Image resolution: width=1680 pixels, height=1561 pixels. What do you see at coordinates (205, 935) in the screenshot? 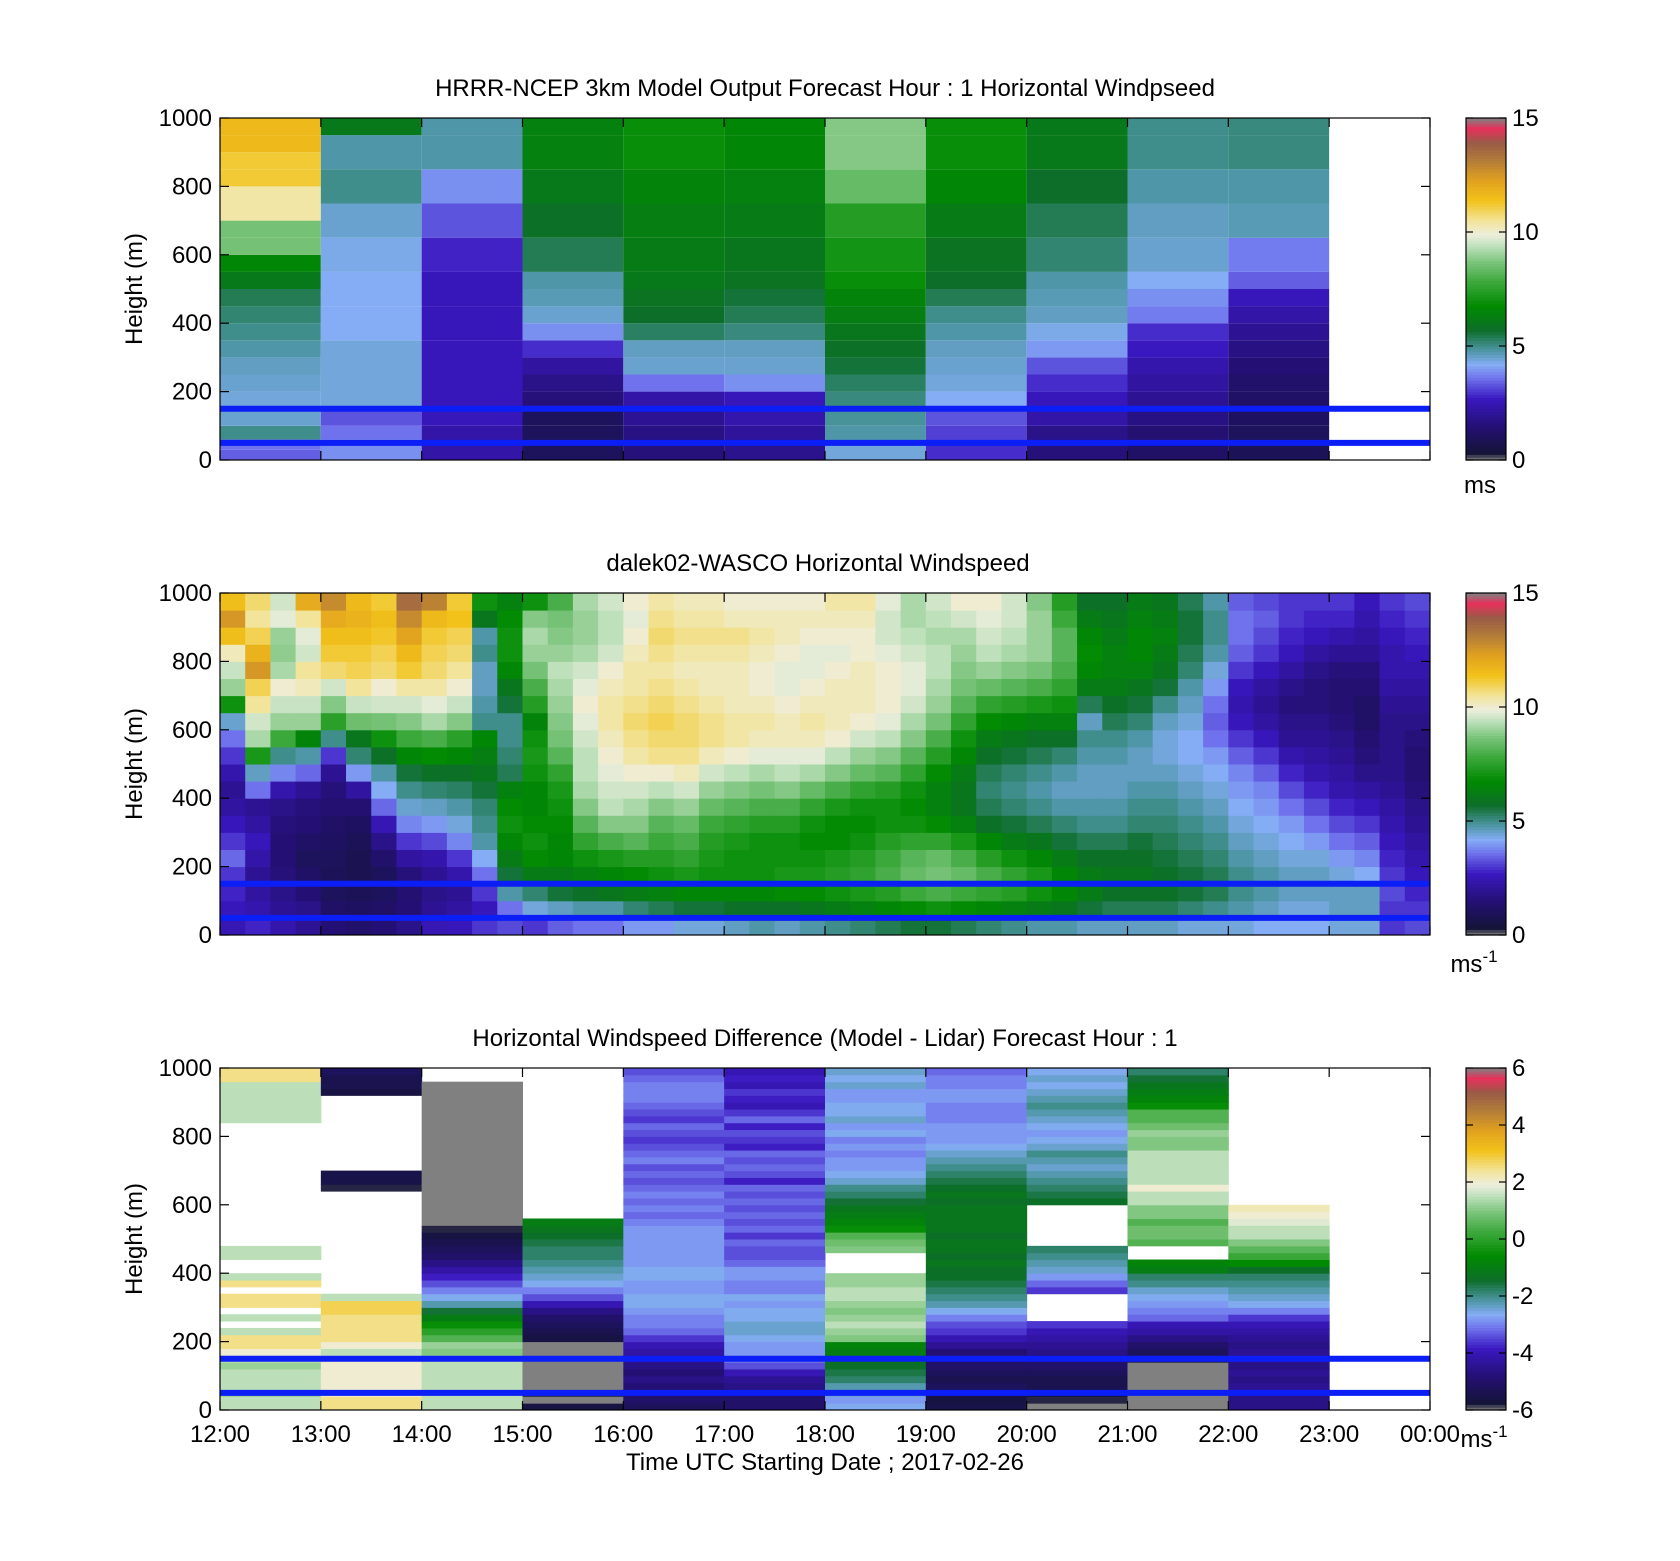
I see `y-tick-label: 0` at bounding box center [205, 935].